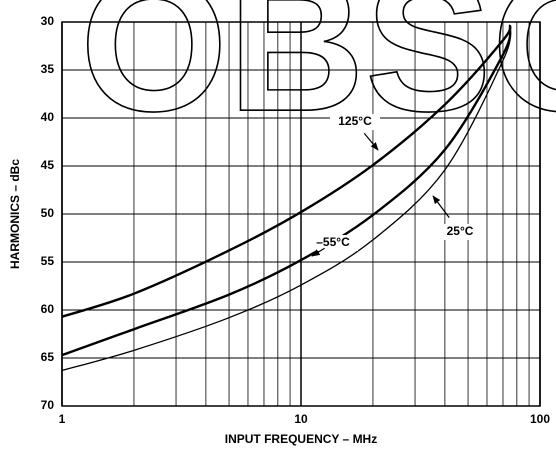 Image resolution: width=556 pixels, height=451 pixels. I want to click on x-tick-label: 100, so click(540, 419).